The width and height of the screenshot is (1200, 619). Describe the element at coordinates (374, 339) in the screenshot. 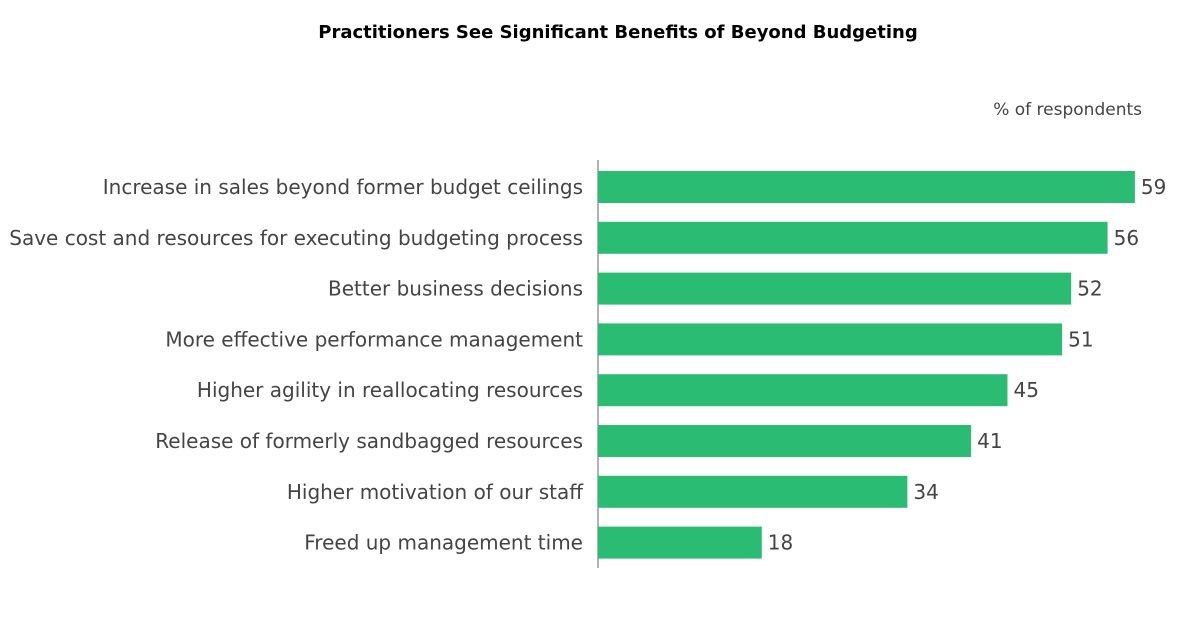

I see `category-label: More effective performance management` at that location.